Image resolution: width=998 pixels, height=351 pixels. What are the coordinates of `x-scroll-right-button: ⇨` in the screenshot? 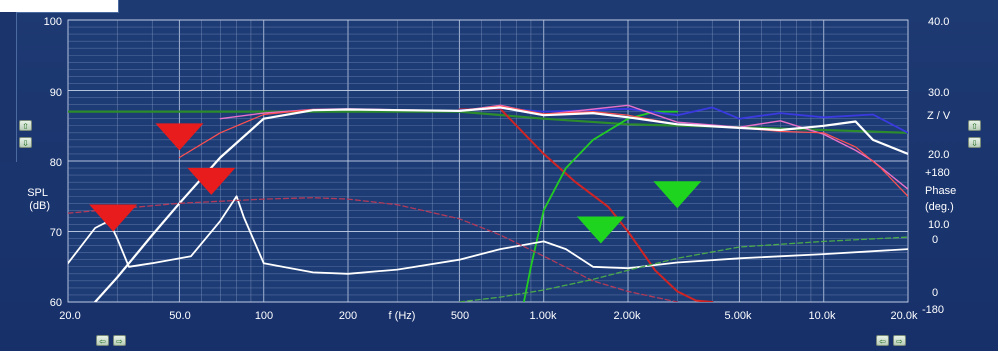 It's located at (119, 340).